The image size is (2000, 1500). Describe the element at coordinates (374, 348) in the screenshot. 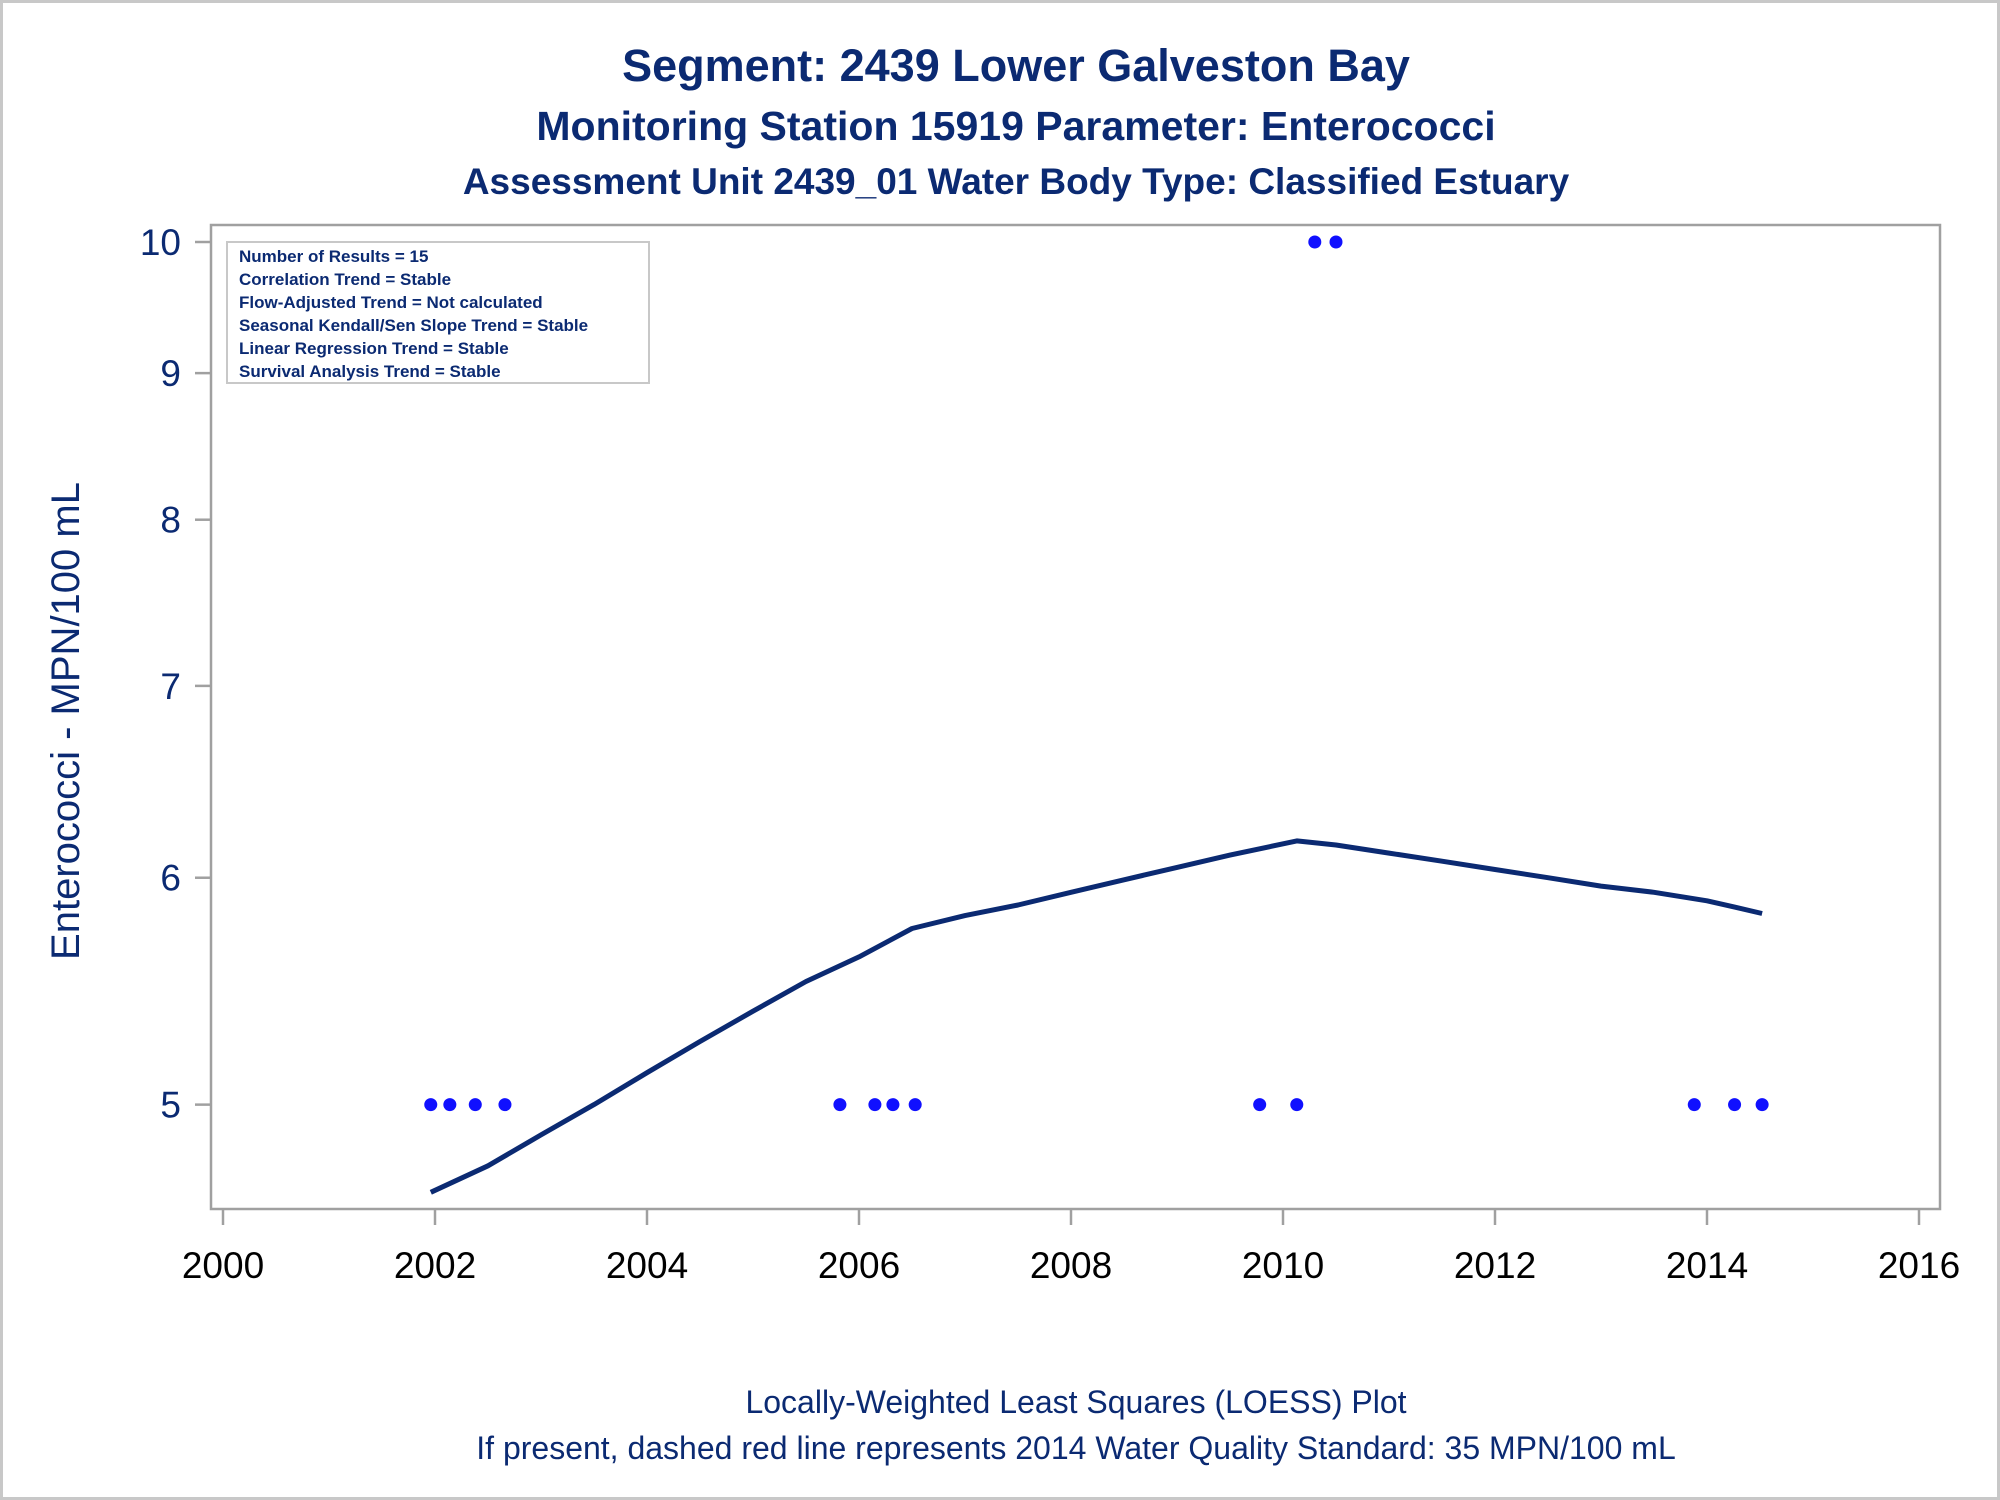

I see `stats-line-linear-regression: Linear Regression Trend = Stable` at that location.